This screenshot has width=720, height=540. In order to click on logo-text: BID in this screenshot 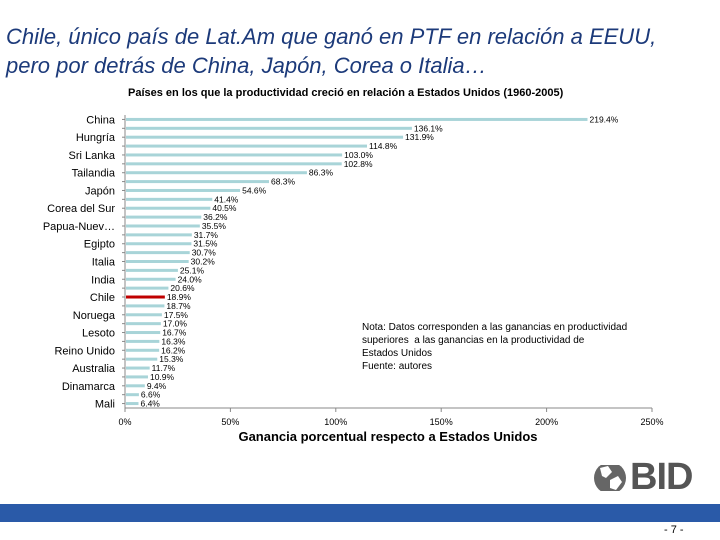, I will do `click(661, 477)`.